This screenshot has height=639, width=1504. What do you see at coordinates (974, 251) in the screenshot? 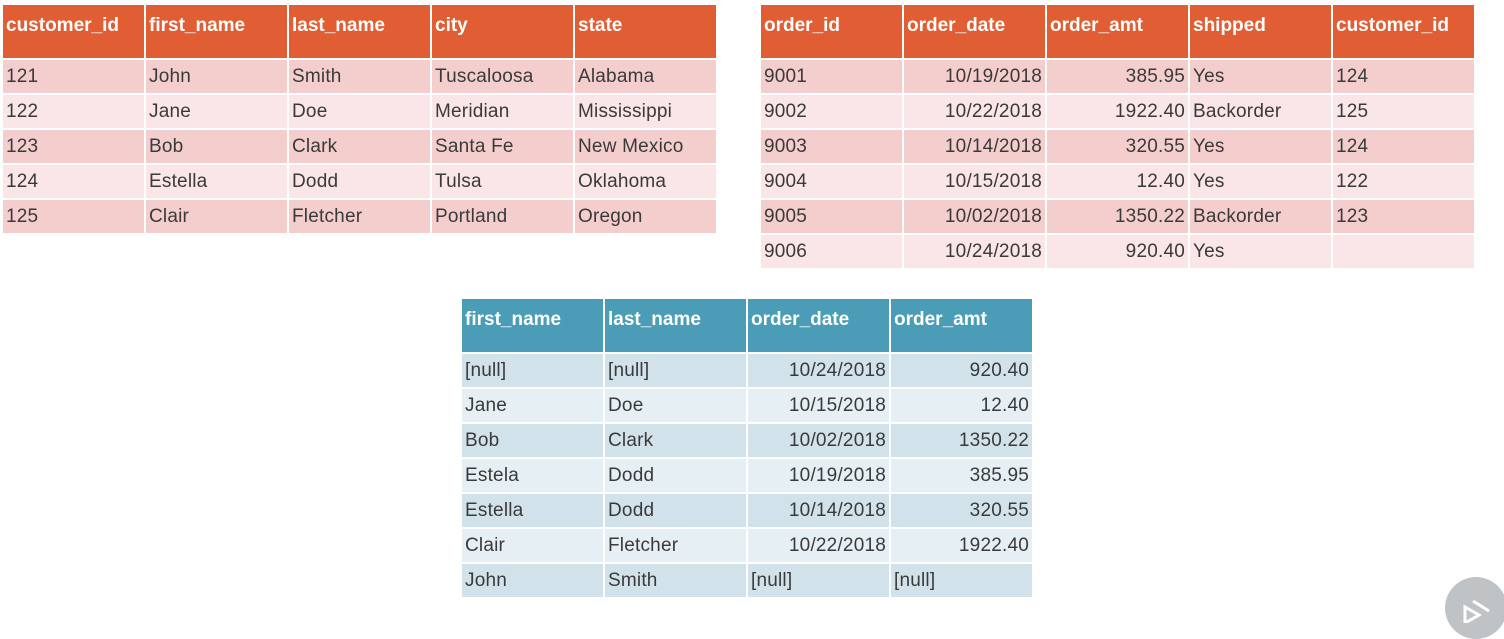
I see `table-cell: 10/24/2018` at bounding box center [974, 251].